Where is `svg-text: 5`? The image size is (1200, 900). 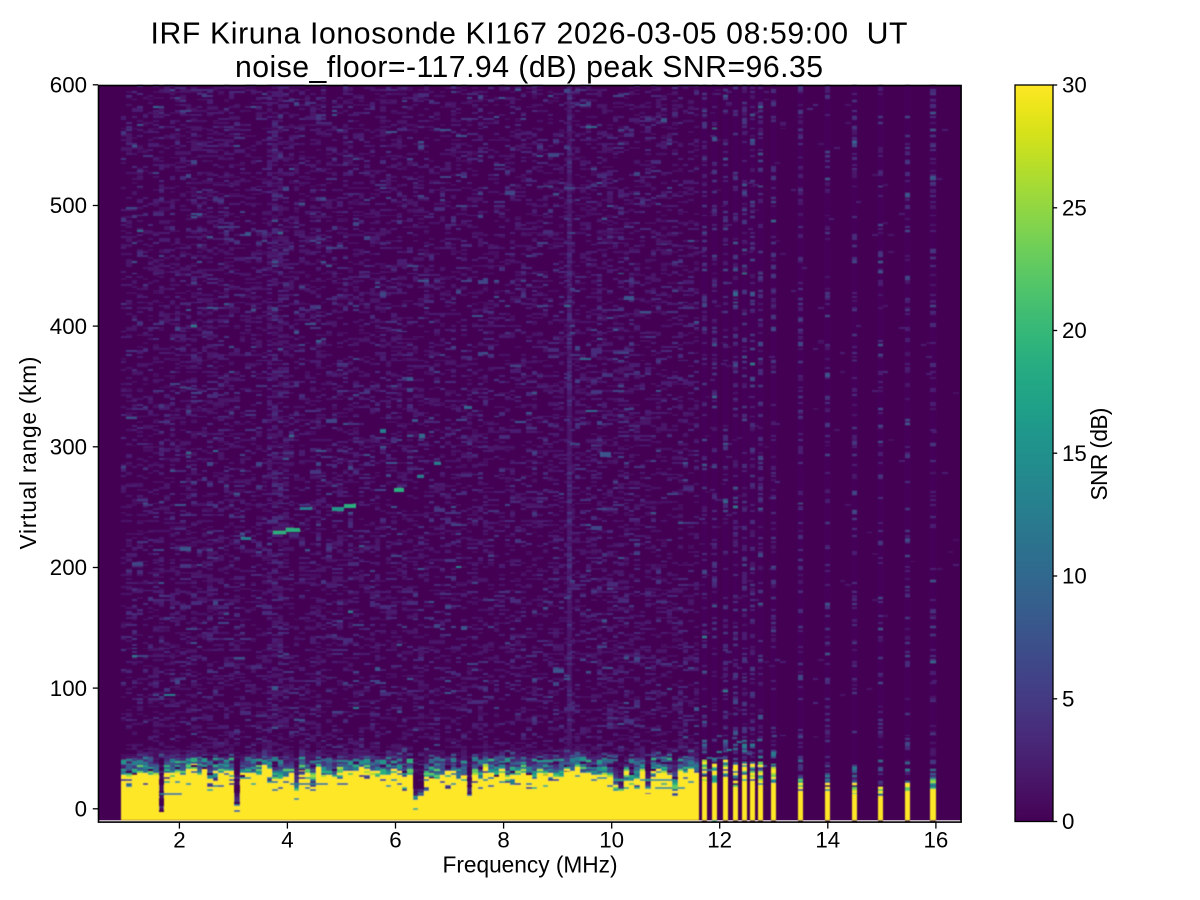 svg-text: 5 is located at coordinates (1068, 699).